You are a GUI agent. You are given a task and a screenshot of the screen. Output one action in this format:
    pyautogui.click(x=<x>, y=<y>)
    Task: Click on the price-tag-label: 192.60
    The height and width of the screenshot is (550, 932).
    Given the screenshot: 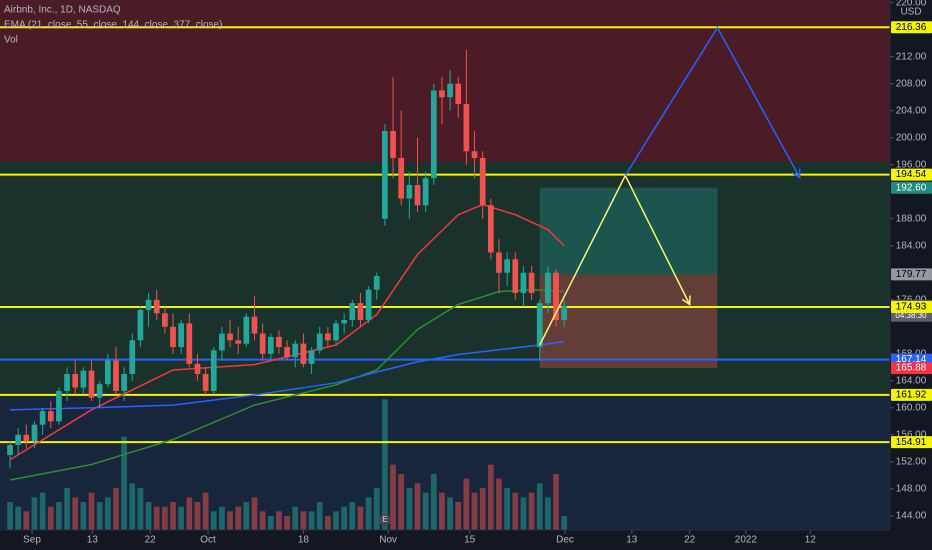 What is the action you would take?
    pyautogui.click(x=911, y=187)
    